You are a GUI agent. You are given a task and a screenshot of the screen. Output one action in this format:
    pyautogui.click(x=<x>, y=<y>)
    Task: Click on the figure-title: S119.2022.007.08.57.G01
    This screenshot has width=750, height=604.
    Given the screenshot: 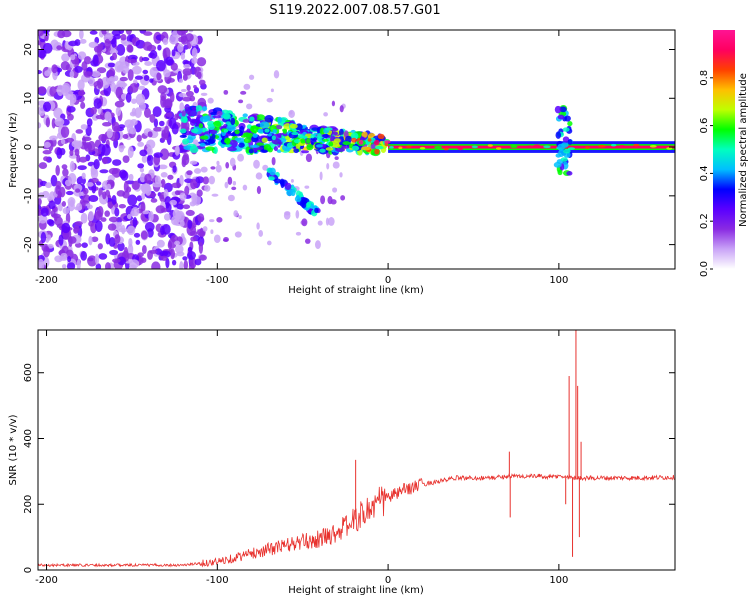 What is the action you would take?
    pyautogui.click(x=354, y=10)
    